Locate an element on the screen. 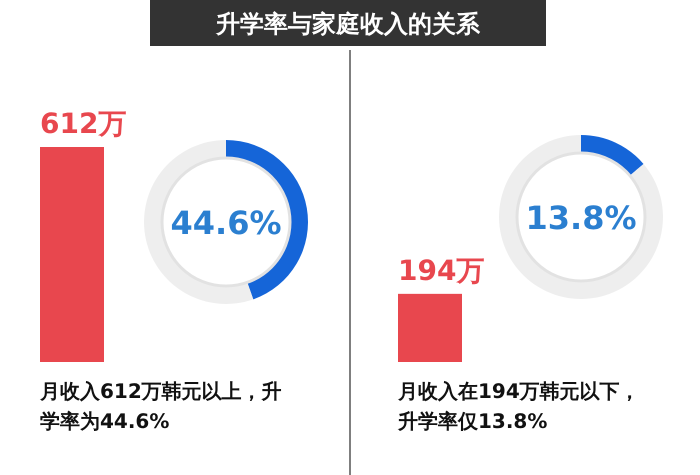  data-label: 612万 is located at coordinates (83, 123).